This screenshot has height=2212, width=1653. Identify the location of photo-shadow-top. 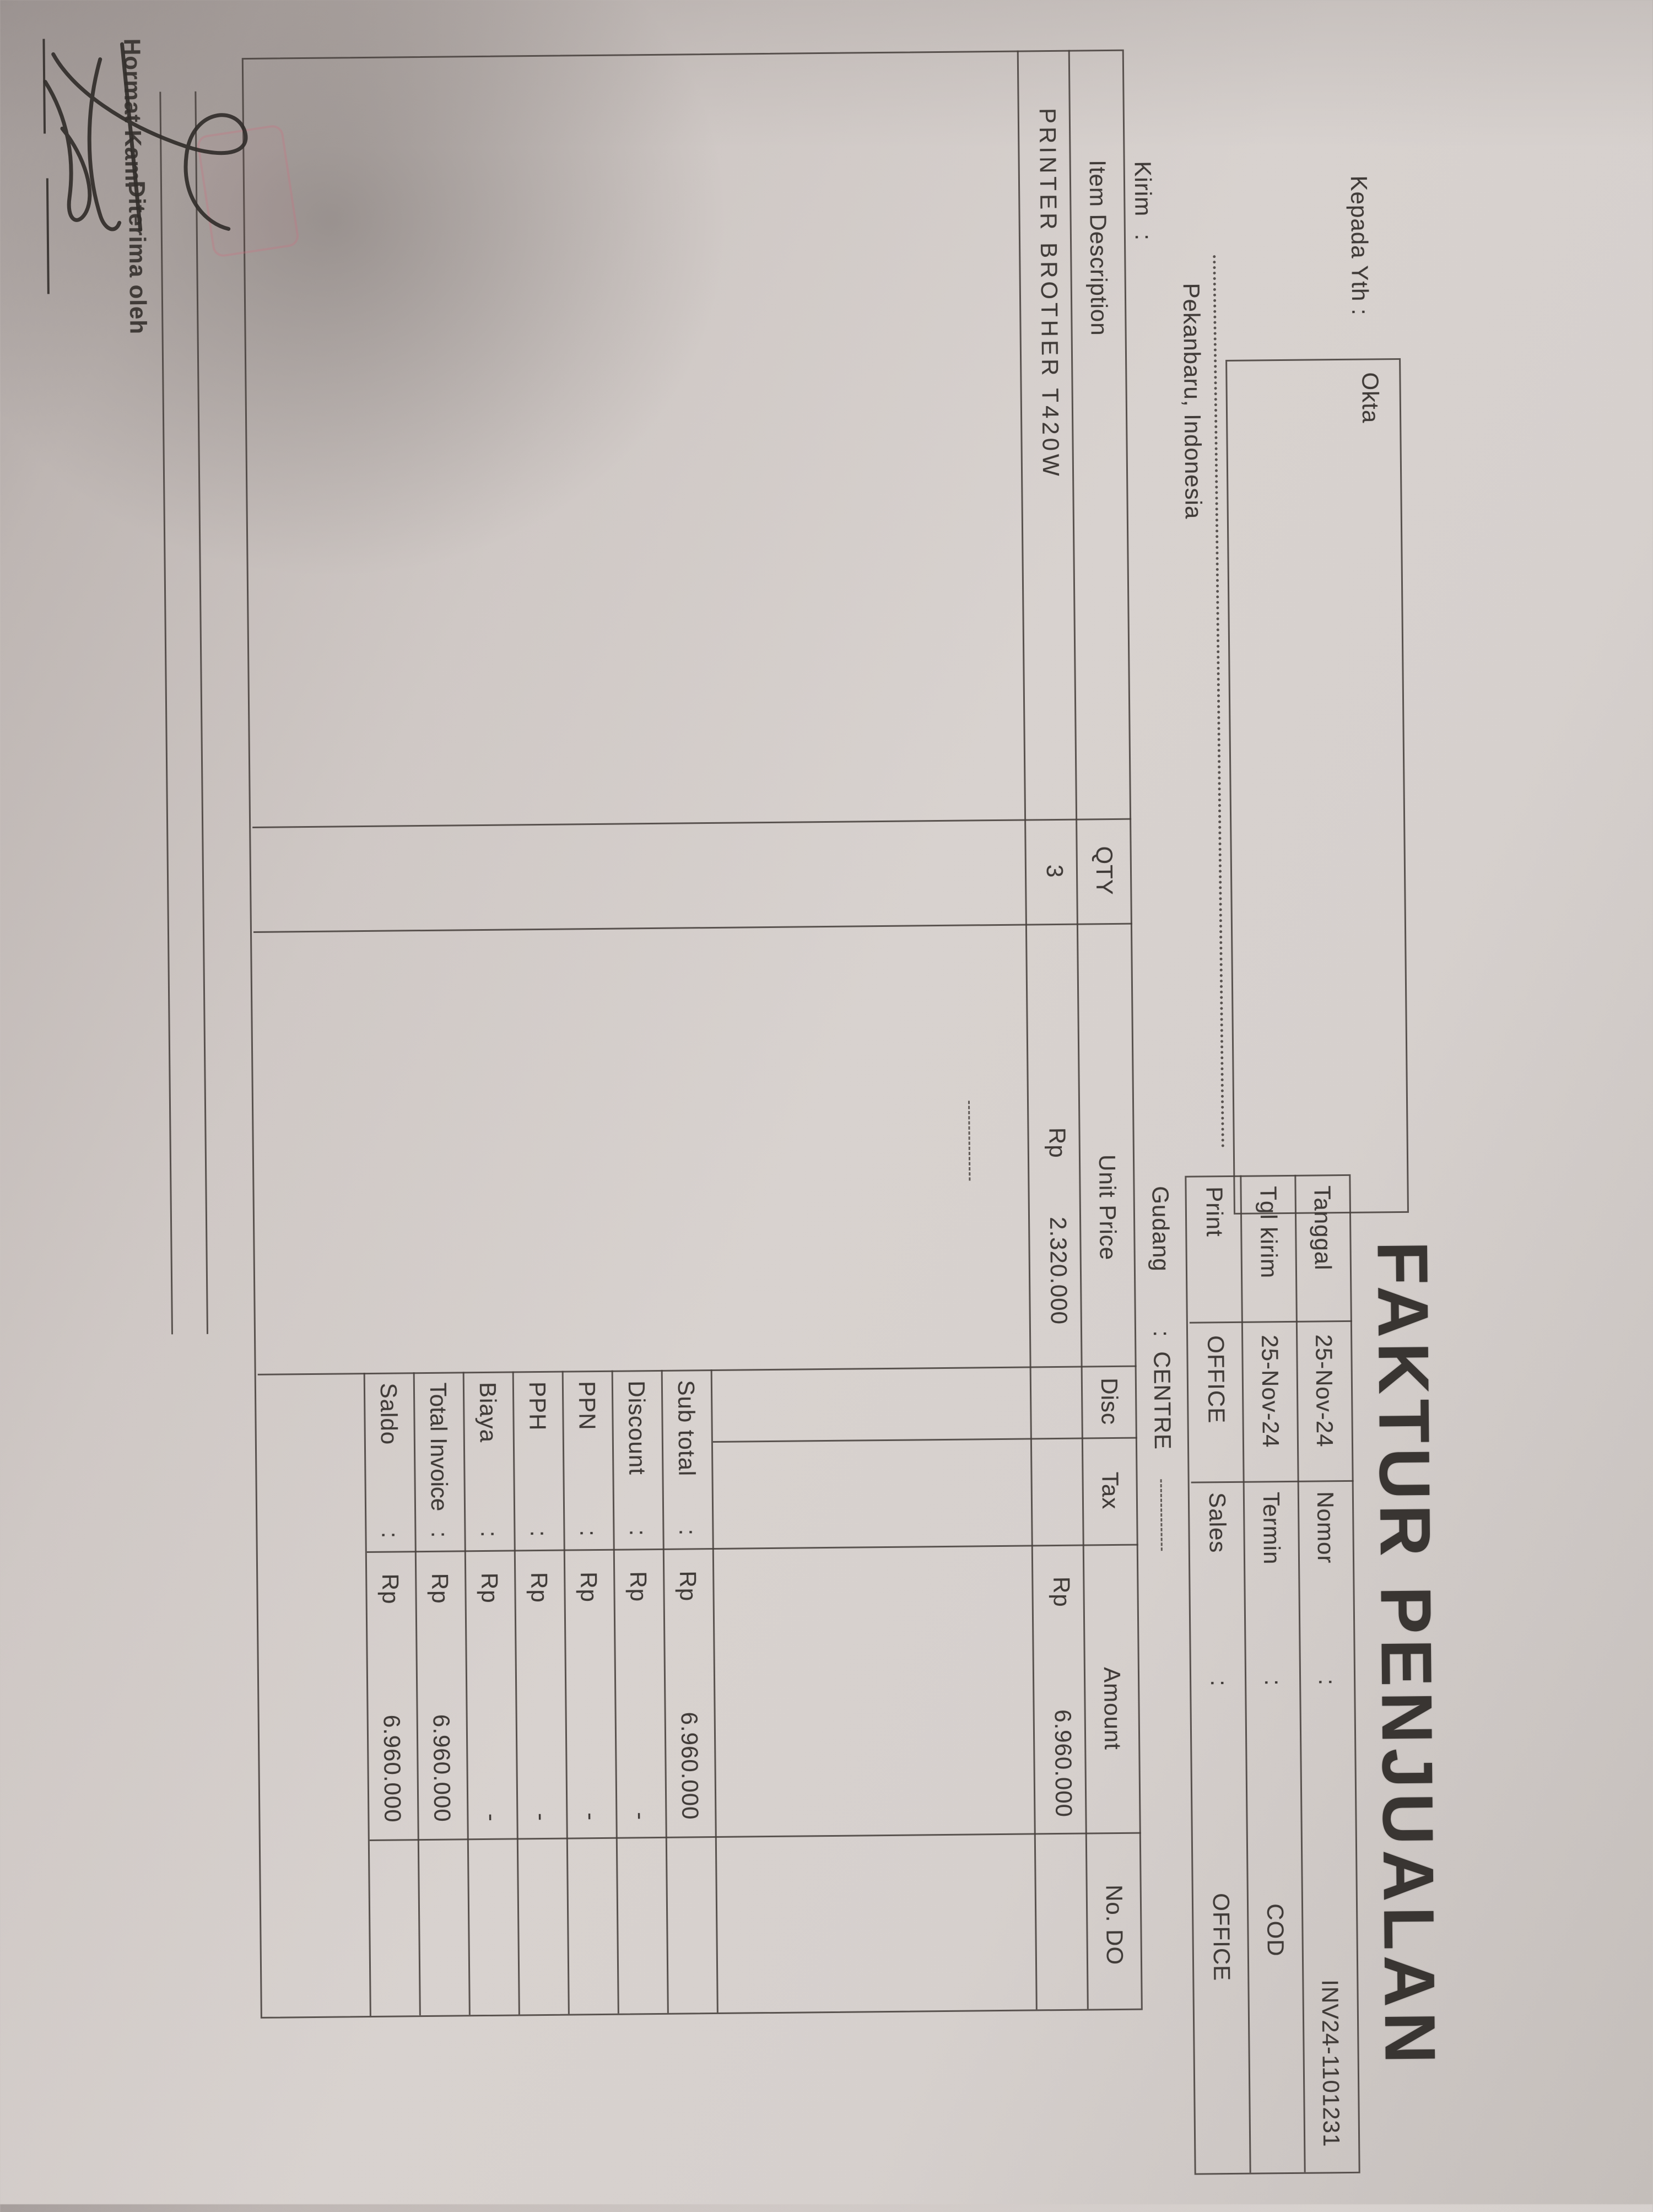
(827, 74).